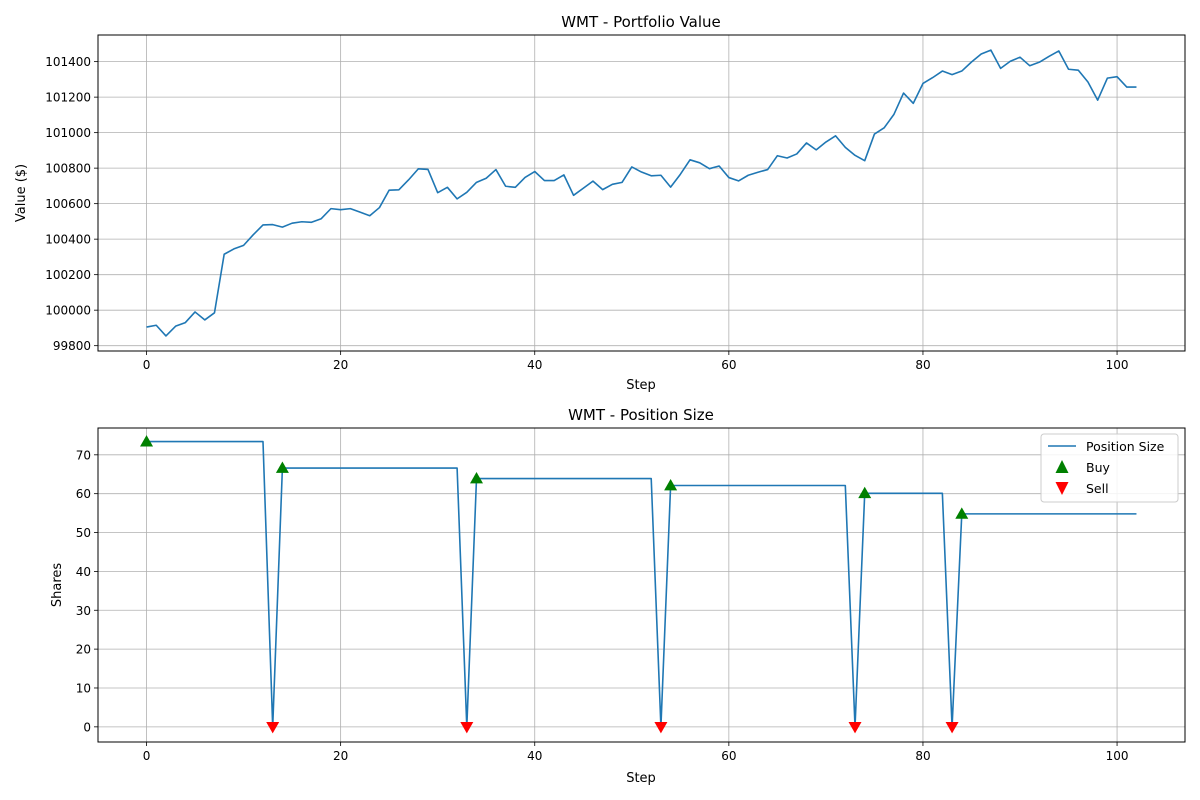 This screenshot has width=1200, height=800. What do you see at coordinates (87, 727) in the screenshot?
I see `y-tick-label: 0` at bounding box center [87, 727].